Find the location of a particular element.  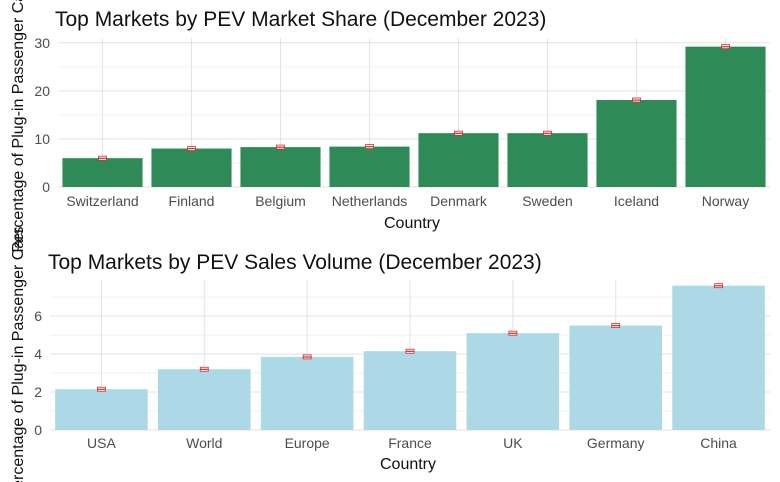

y-tick-label: 30 is located at coordinates (42, 43).